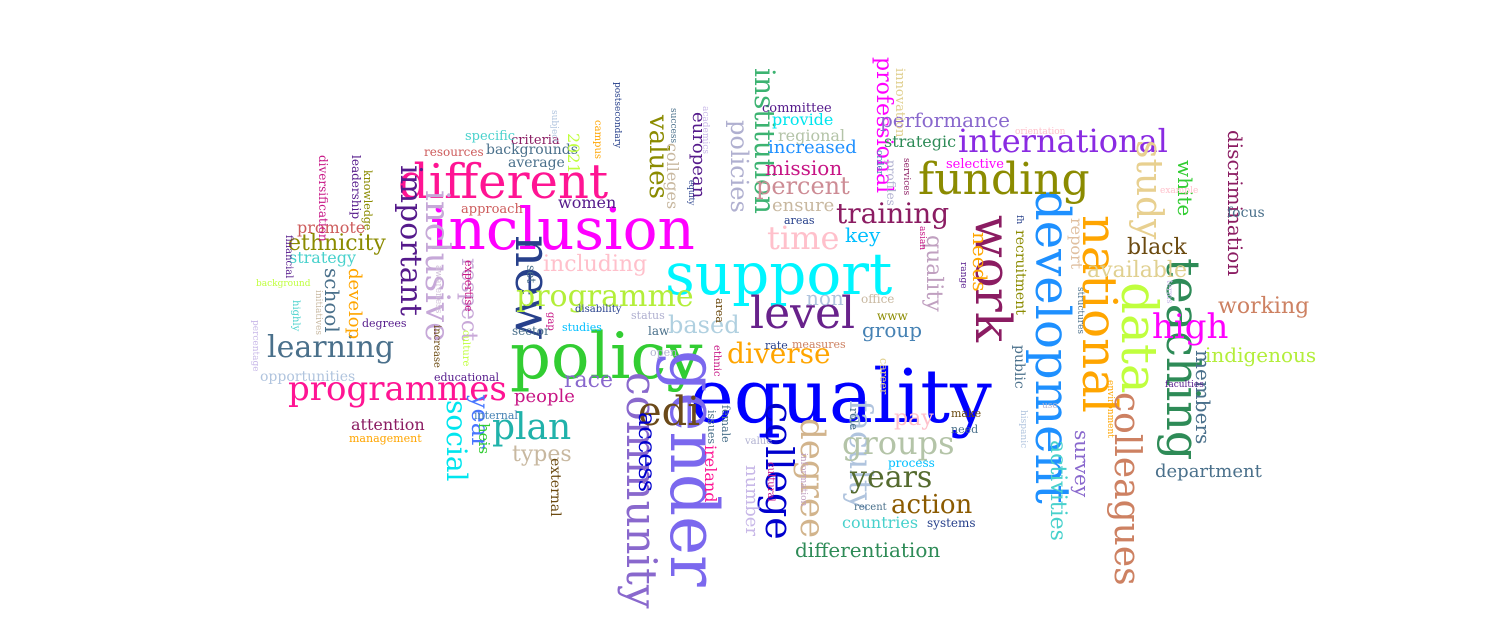  Describe the element at coordinates (664, 352) in the screenshot. I see `word-open: open` at that location.